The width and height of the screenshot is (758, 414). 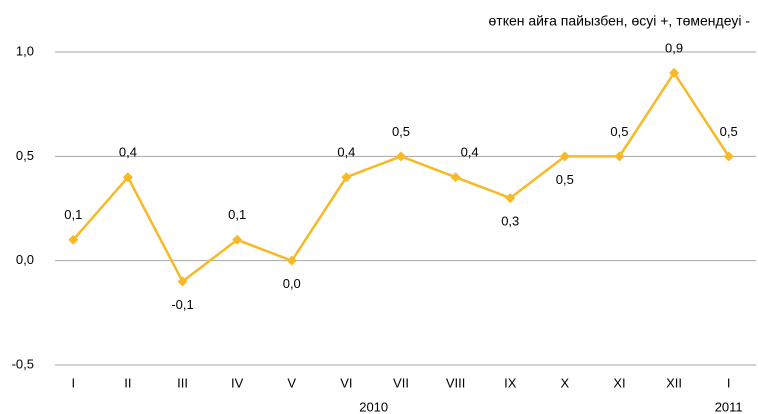 What do you see at coordinates (510, 221) in the screenshot?
I see `data-label: 0,3` at bounding box center [510, 221].